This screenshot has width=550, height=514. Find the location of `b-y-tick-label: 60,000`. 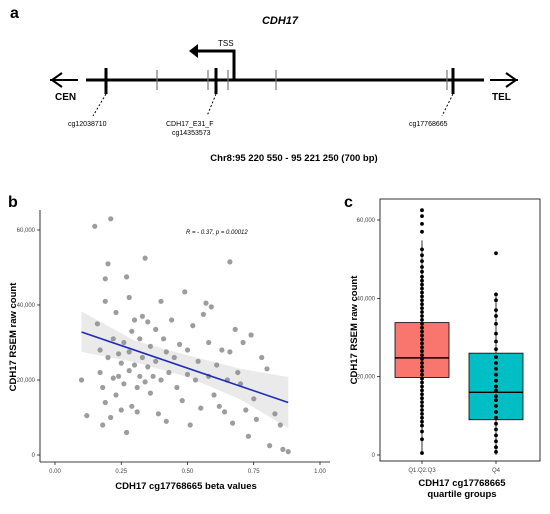

b-y-tick-label: 60,000 is located at coordinates (26, 231).